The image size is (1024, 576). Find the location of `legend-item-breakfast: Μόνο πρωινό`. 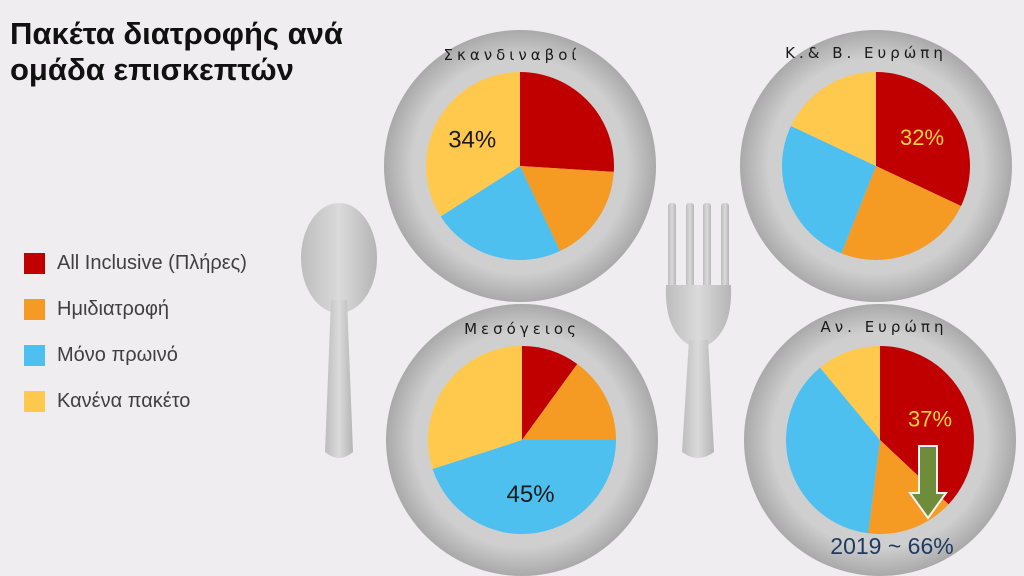

legend-item-breakfast: Μόνο πρωινό is located at coordinates (135, 355).